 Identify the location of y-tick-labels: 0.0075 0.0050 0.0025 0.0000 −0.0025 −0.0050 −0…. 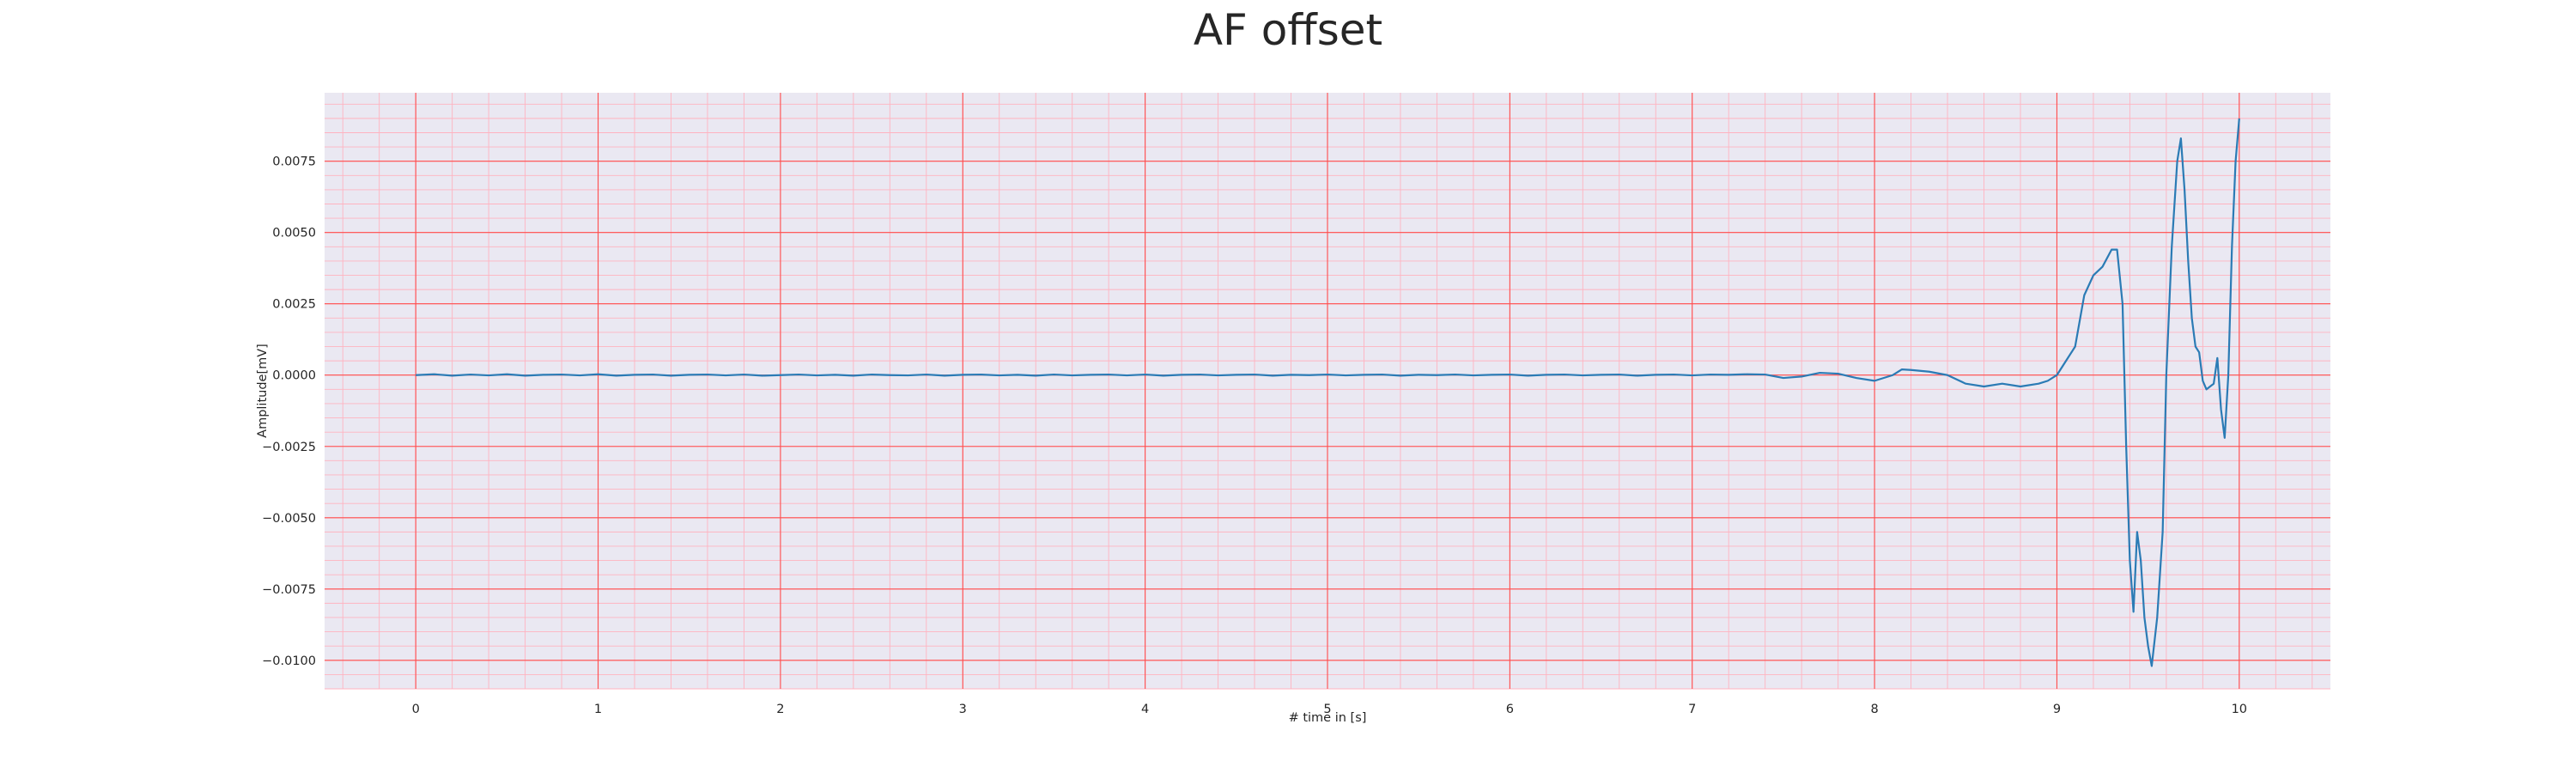
(289, 411).